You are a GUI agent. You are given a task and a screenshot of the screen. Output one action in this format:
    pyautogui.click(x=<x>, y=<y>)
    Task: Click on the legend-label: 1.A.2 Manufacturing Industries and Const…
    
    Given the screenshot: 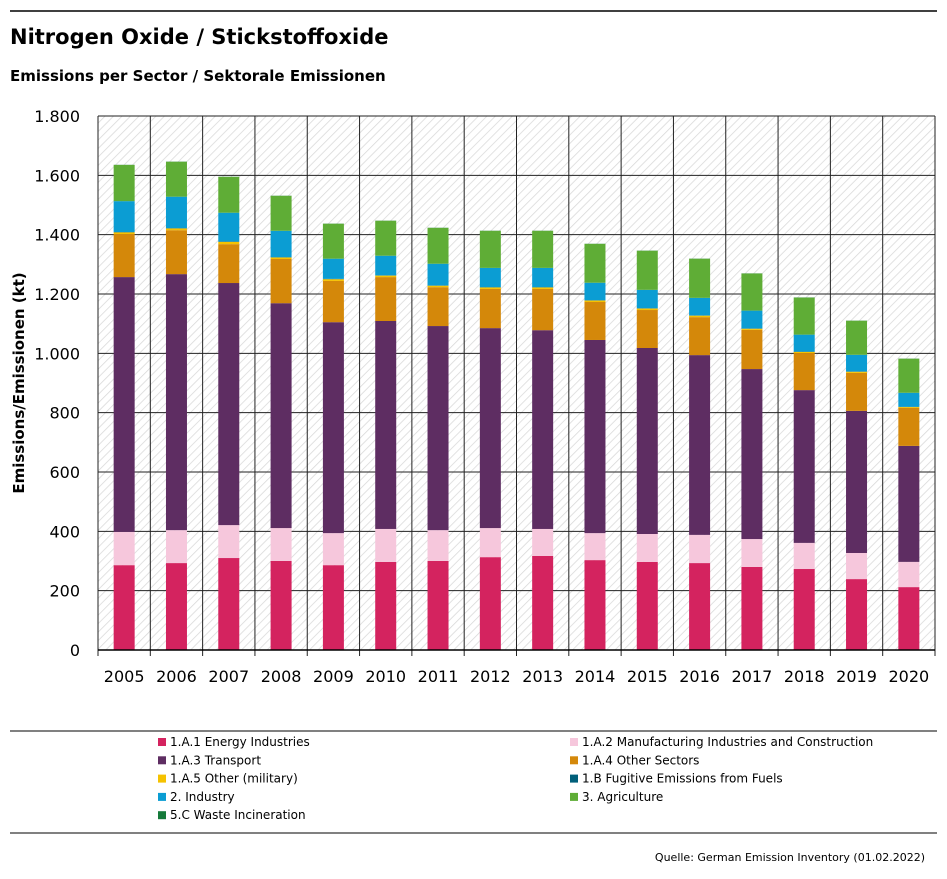 What is the action you would take?
    pyautogui.click(x=727, y=742)
    